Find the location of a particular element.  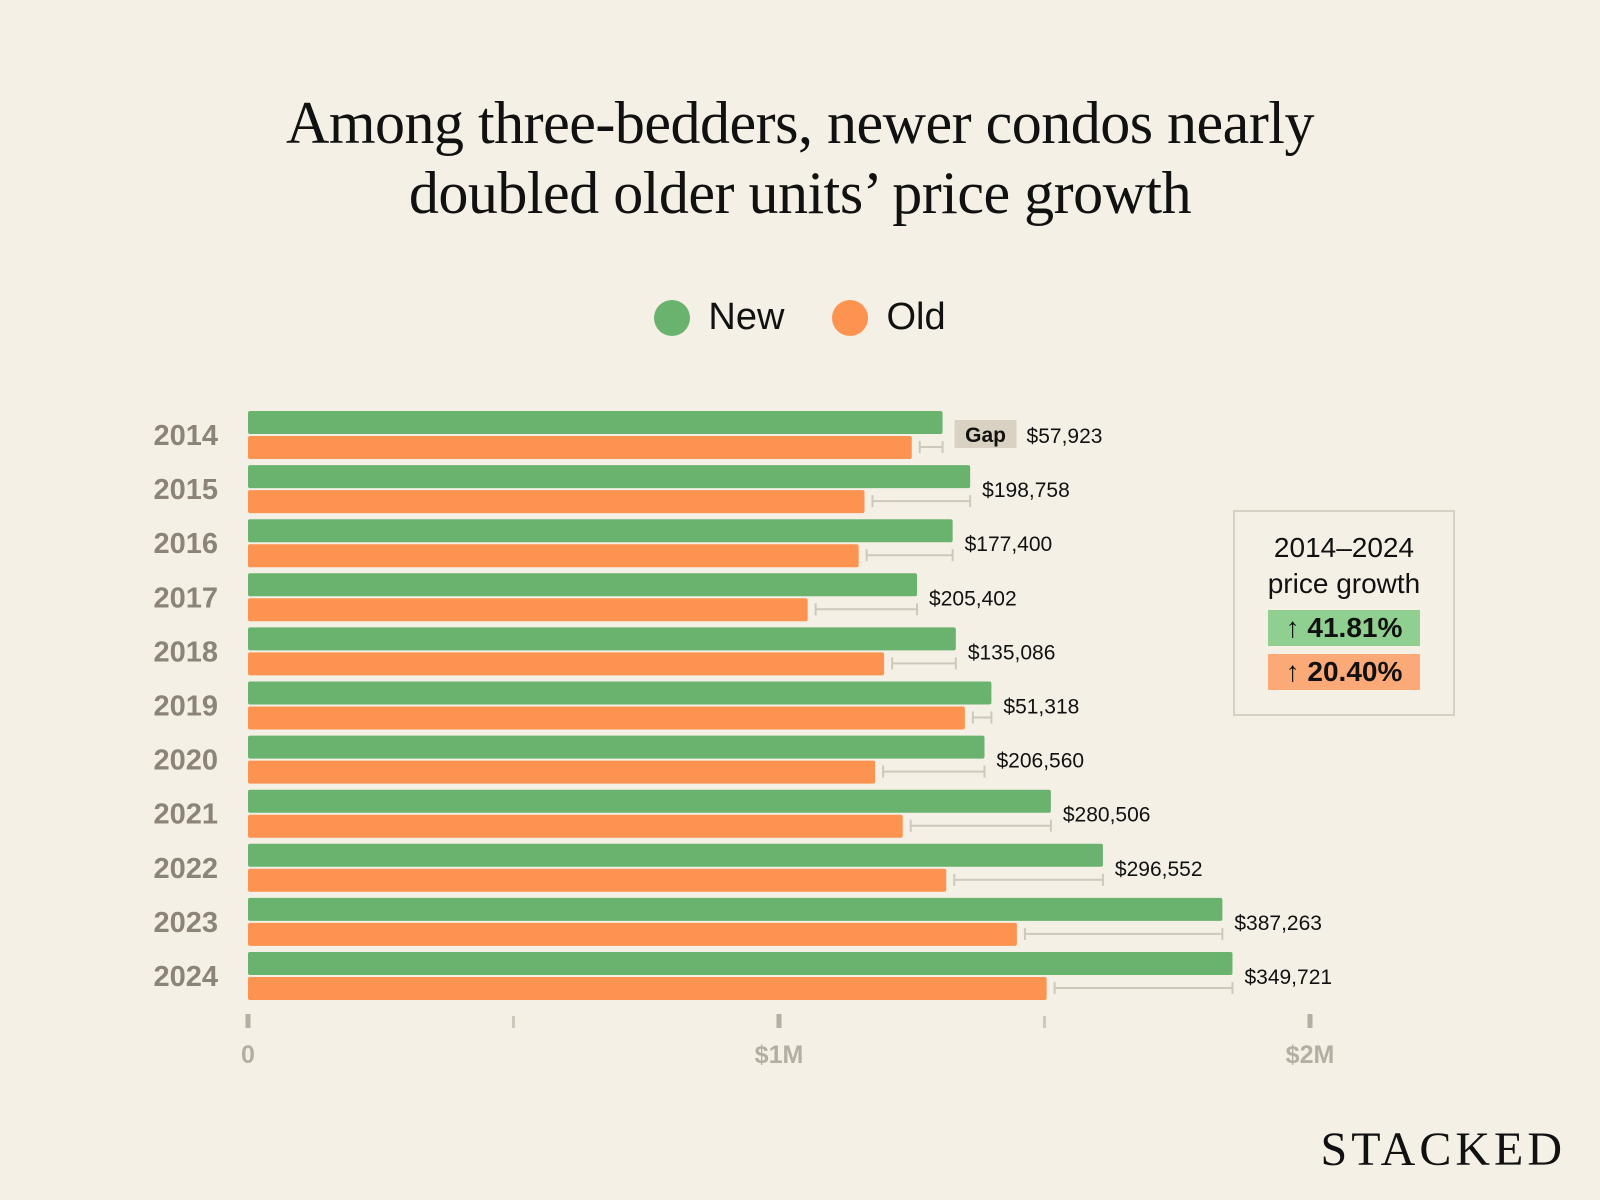

gap-tag: Gap is located at coordinates (985, 435).